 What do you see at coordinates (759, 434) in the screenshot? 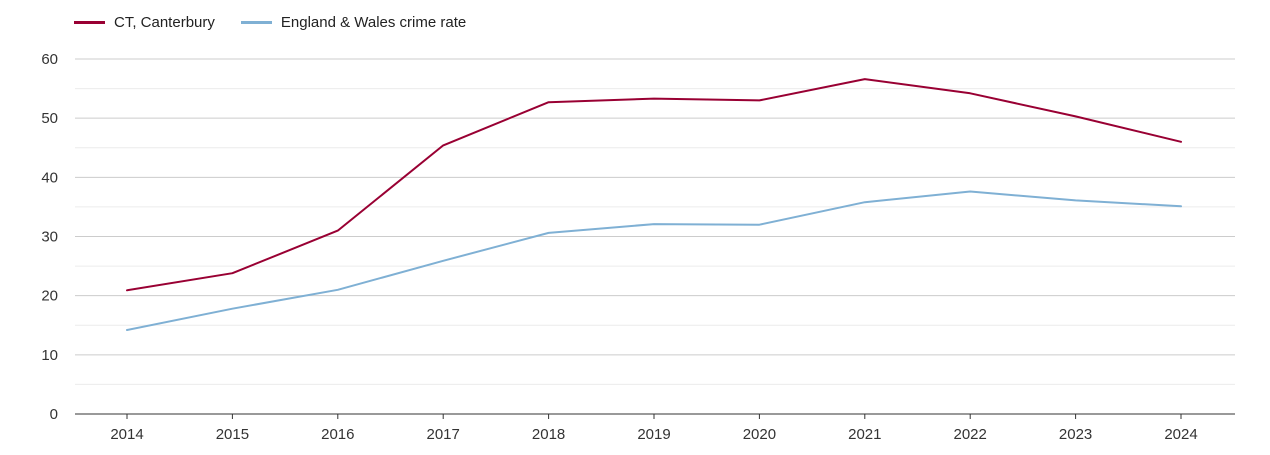
I see `x-tick-label: 2020` at bounding box center [759, 434].